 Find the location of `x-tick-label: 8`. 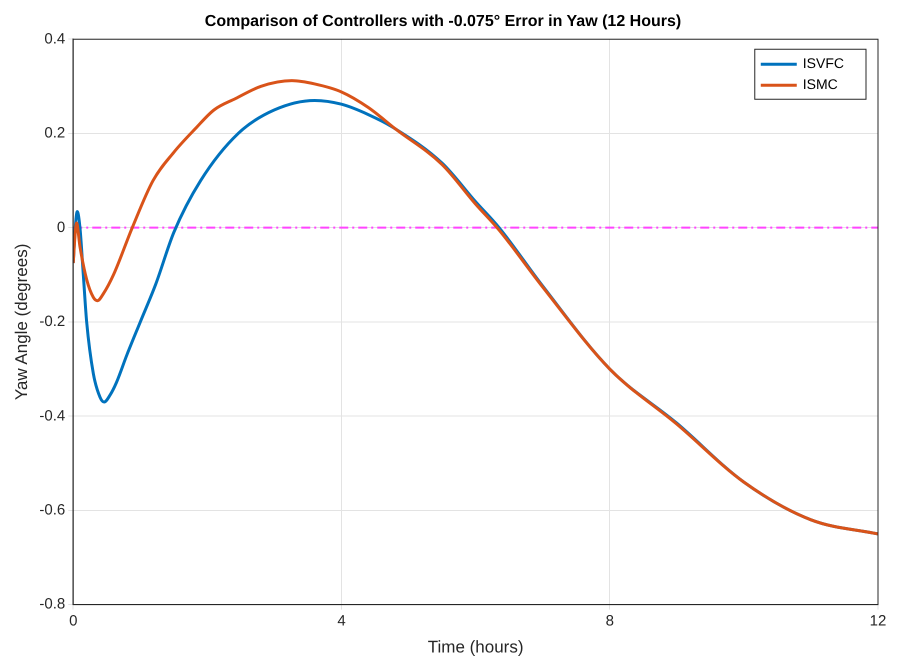

x-tick-label: 8 is located at coordinates (610, 621).